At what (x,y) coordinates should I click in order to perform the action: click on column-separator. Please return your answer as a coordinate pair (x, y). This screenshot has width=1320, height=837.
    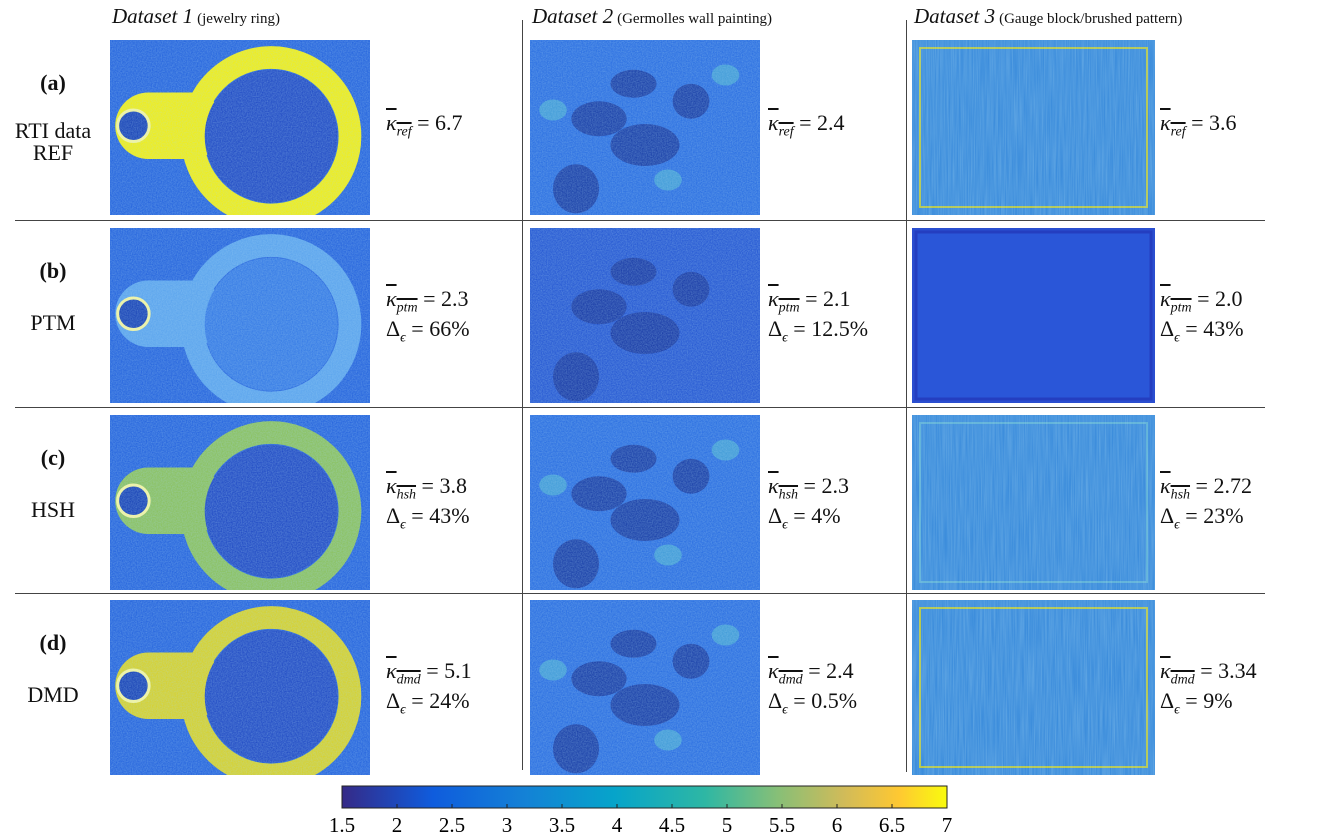
    Looking at the image, I should click on (522, 395).